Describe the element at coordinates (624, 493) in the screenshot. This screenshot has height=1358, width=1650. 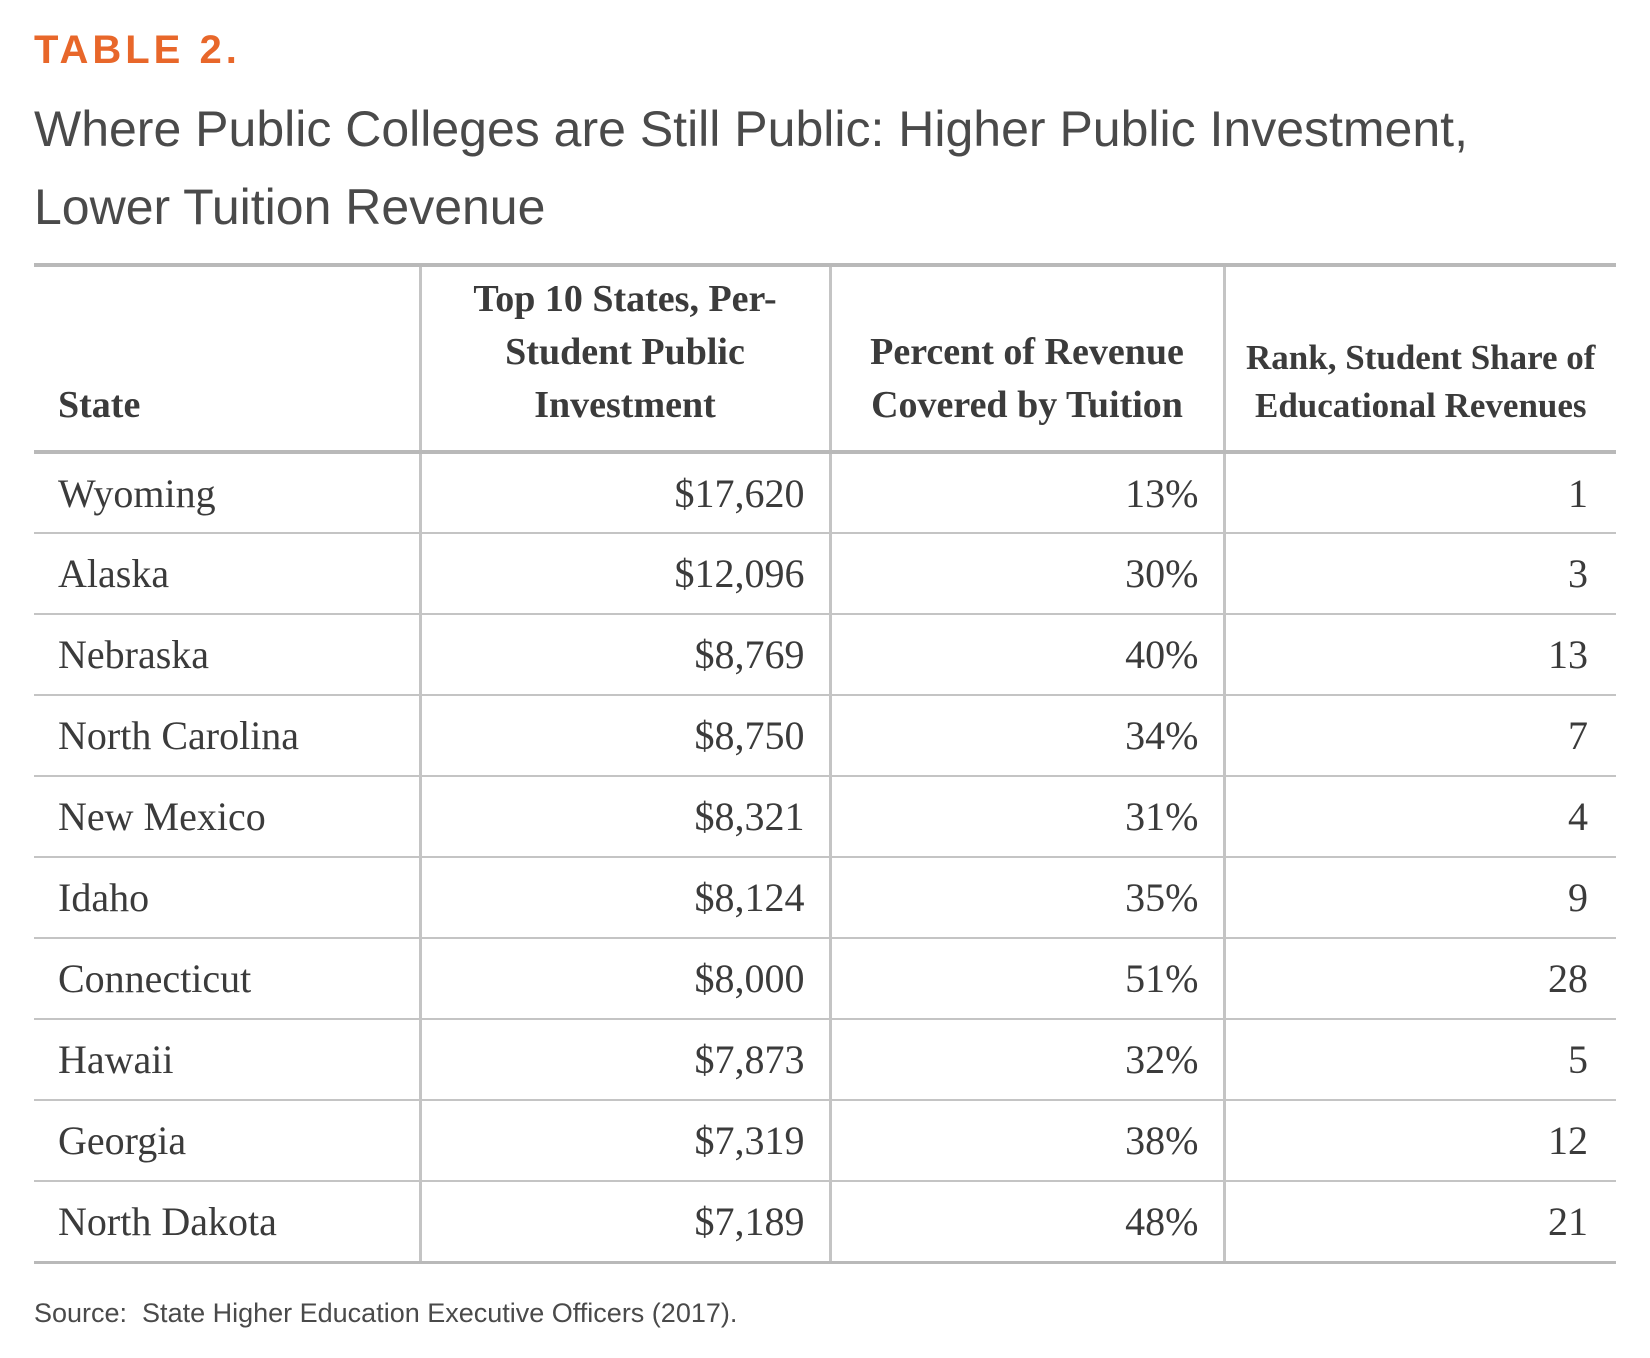
I see `cell-investment: $17,620` at that location.